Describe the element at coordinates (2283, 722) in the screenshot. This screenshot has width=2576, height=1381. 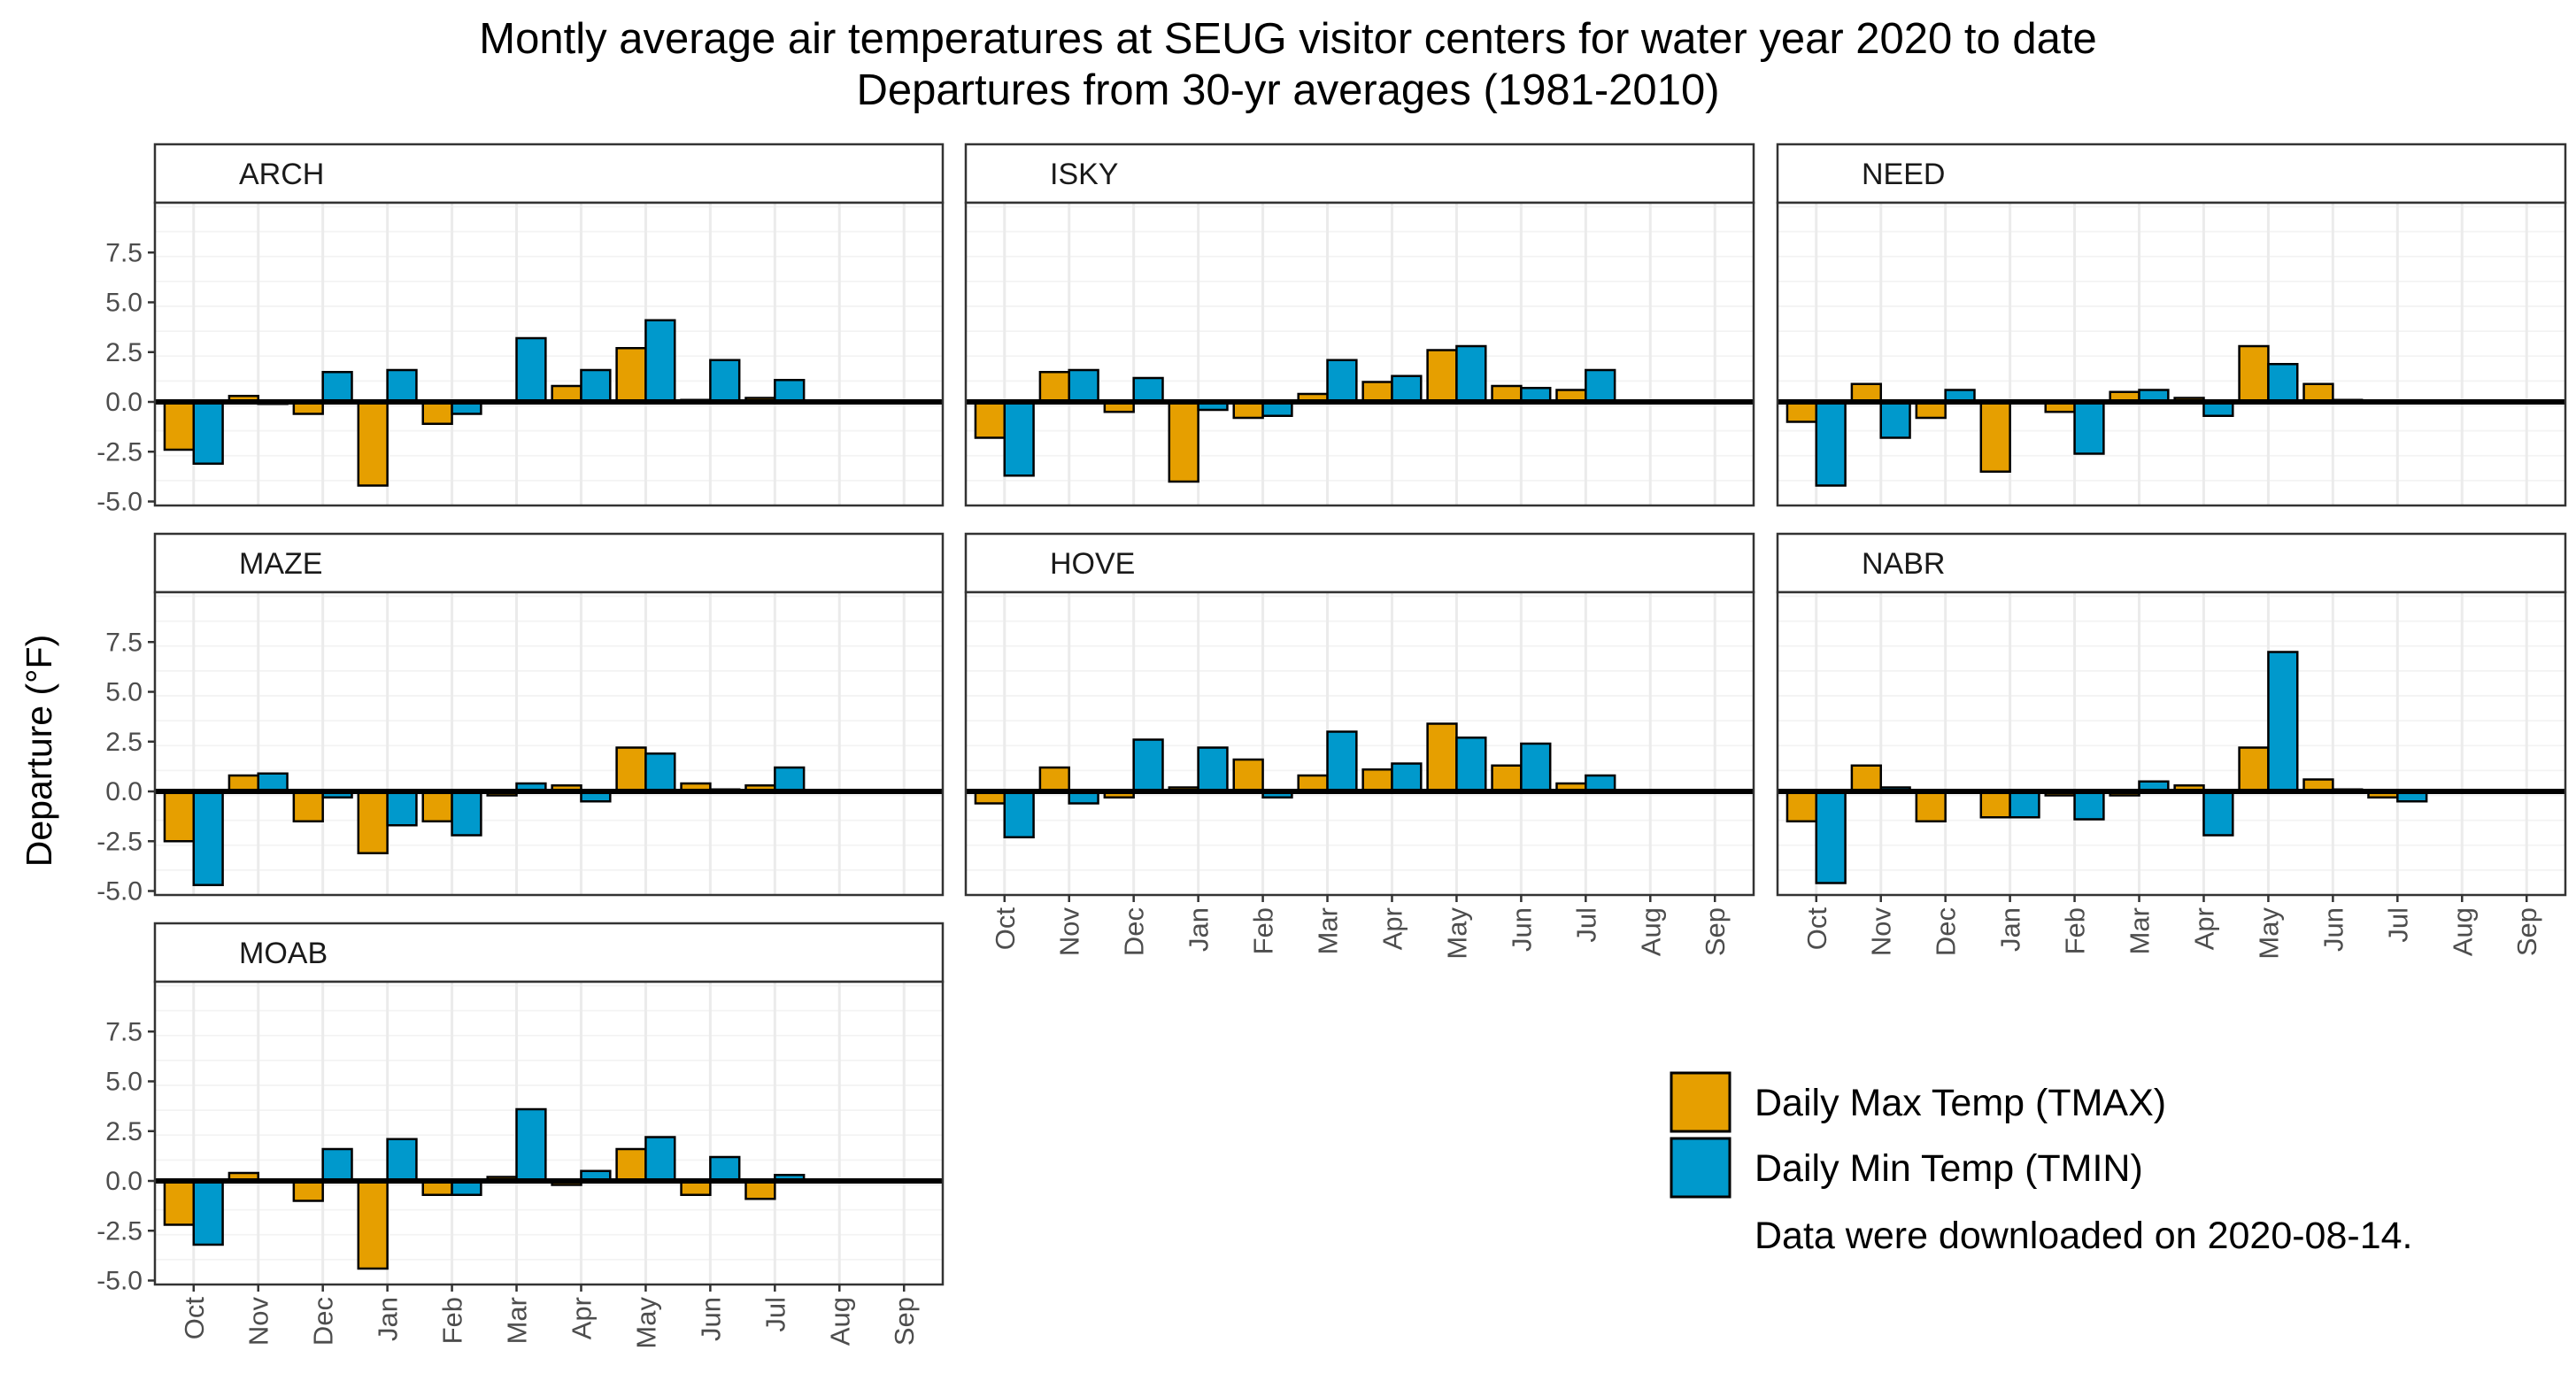
I see `bar-nabr-tmin-may` at that location.